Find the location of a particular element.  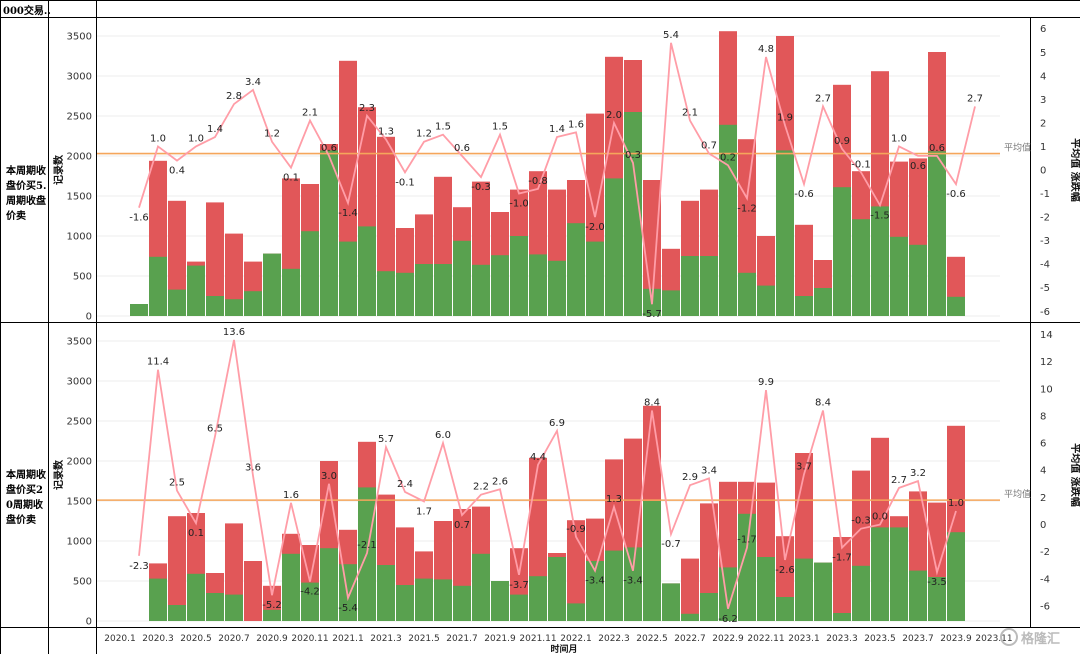

x-tick-label: 2020.11 is located at coordinates (309, 639).